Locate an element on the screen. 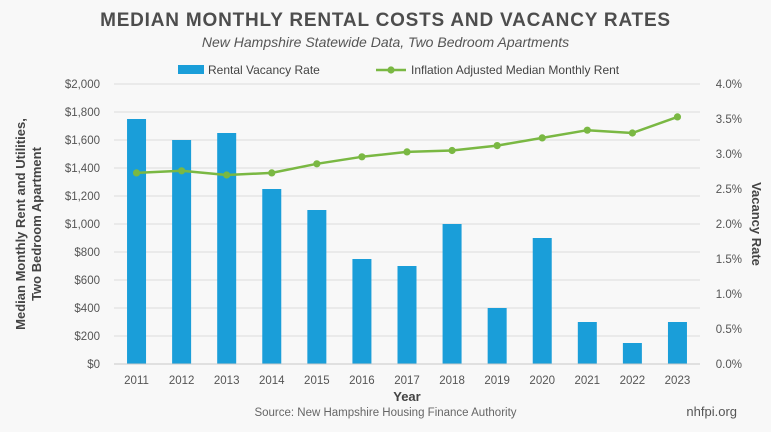 The height and width of the screenshot is (432, 771). vacancy-bar-2019 is located at coordinates (497, 336).